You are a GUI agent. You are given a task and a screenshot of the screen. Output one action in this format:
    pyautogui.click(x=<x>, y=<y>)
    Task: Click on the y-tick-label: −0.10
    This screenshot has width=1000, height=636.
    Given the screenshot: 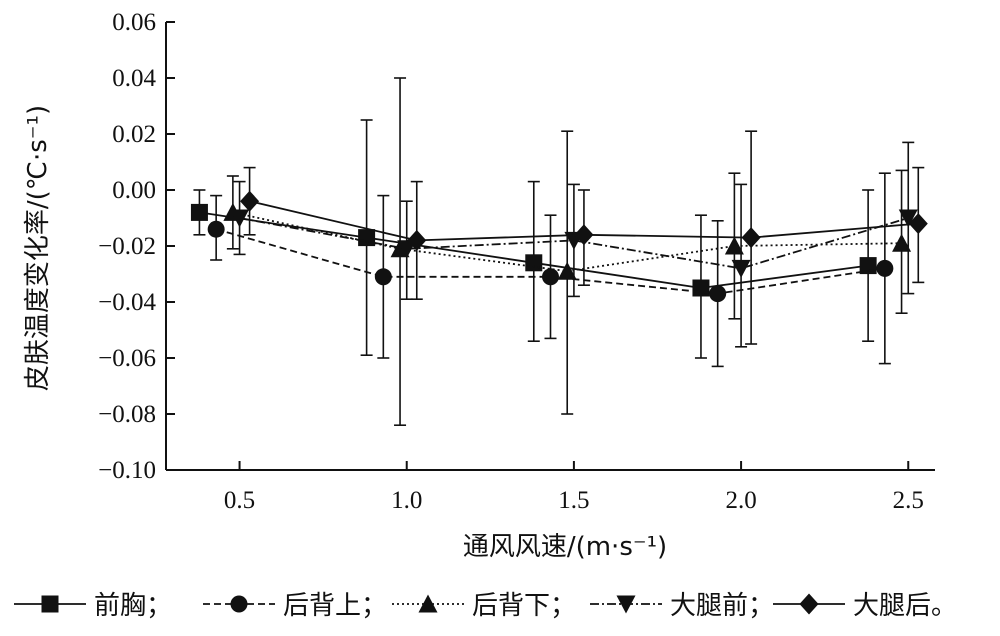 What is the action you would take?
    pyautogui.click(x=127, y=470)
    